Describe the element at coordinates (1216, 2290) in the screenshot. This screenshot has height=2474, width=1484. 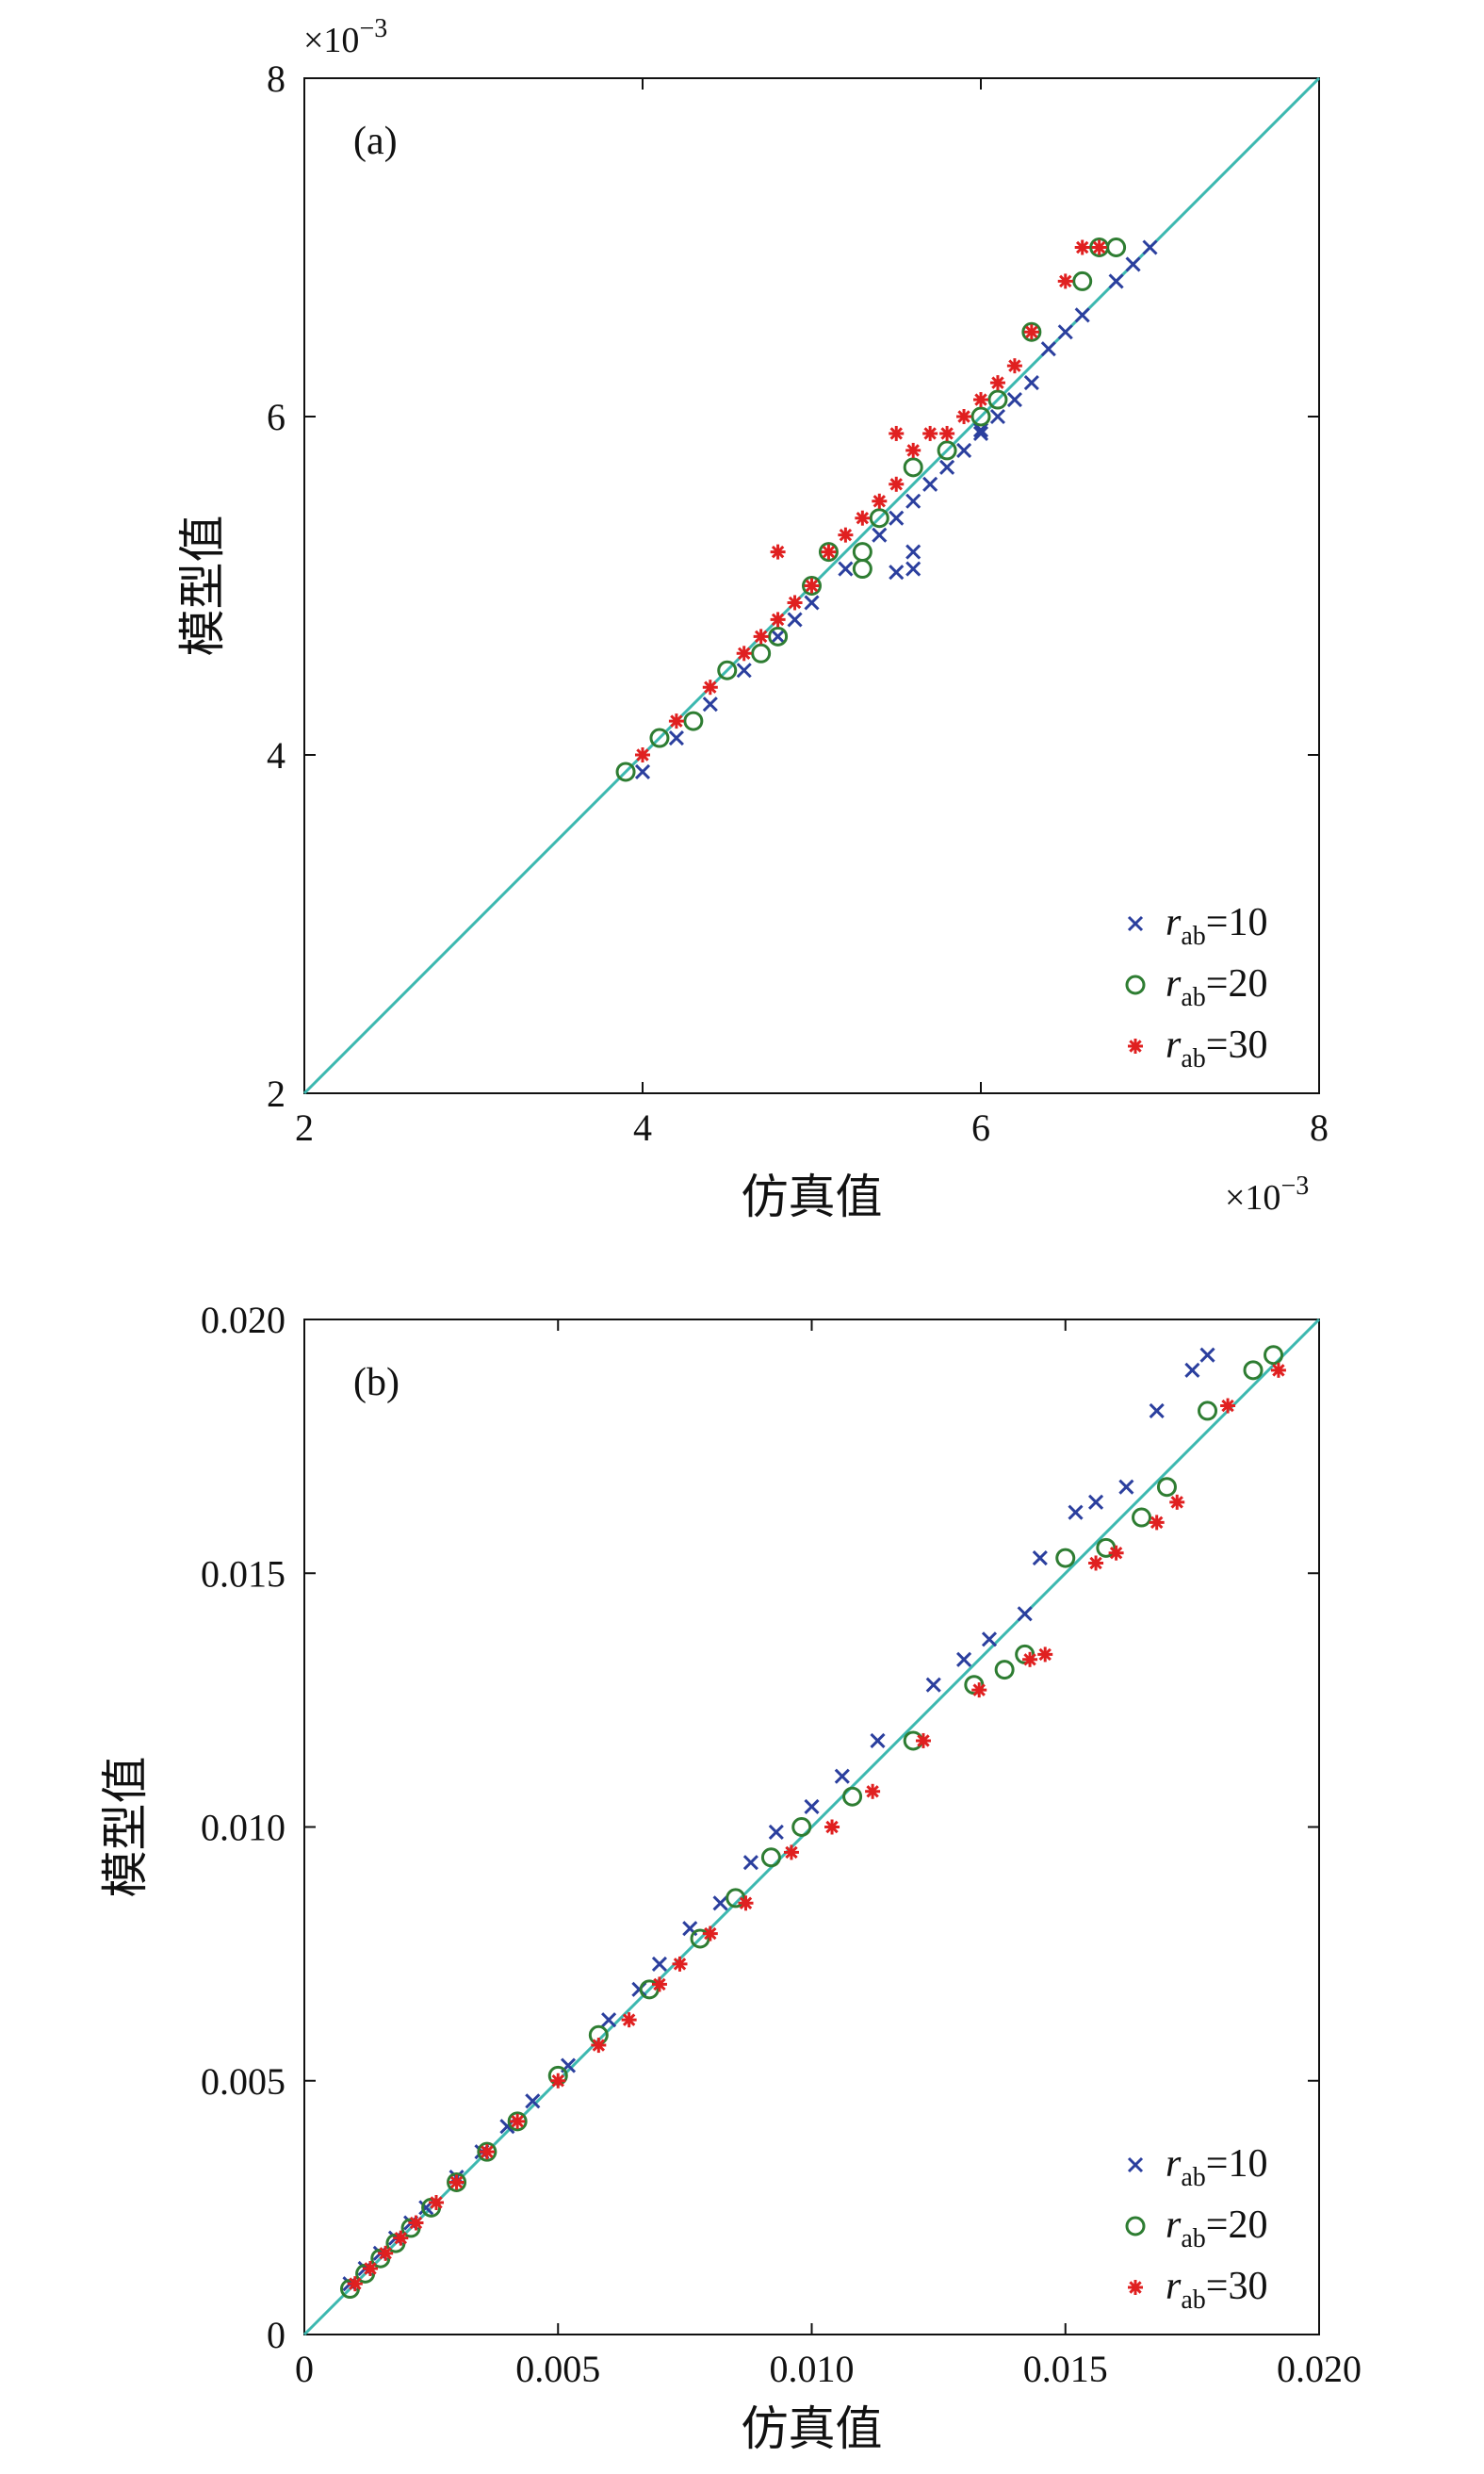
I see `legend-label: rab=30` at that location.